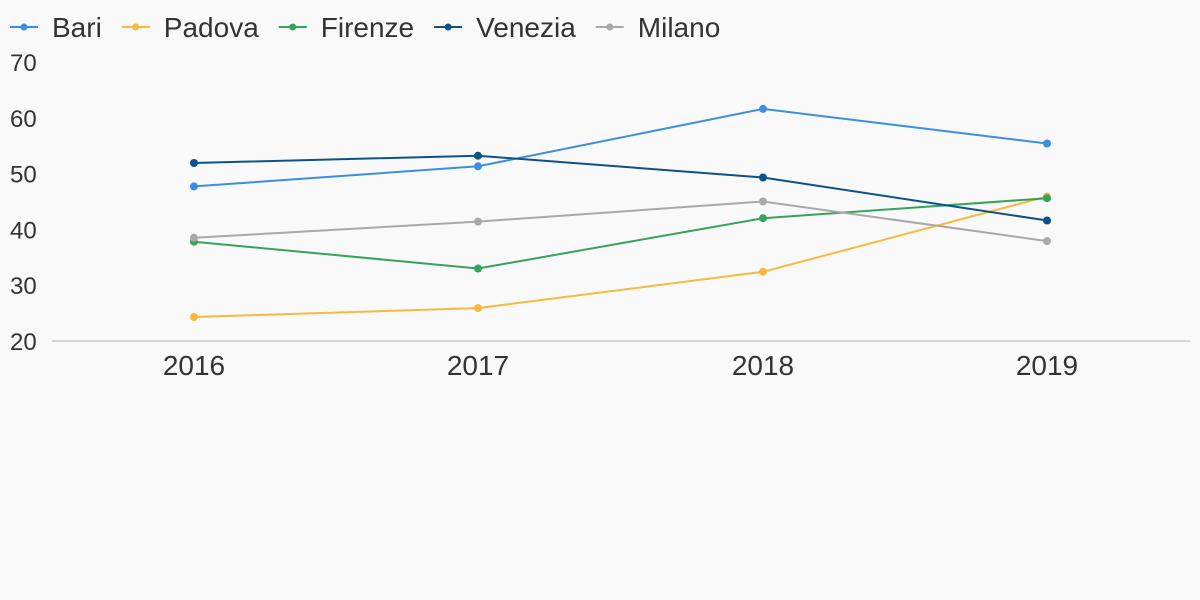 The image size is (1200, 600). Describe the element at coordinates (194, 163) in the screenshot. I see `data-point-venezia-2016` at that location.